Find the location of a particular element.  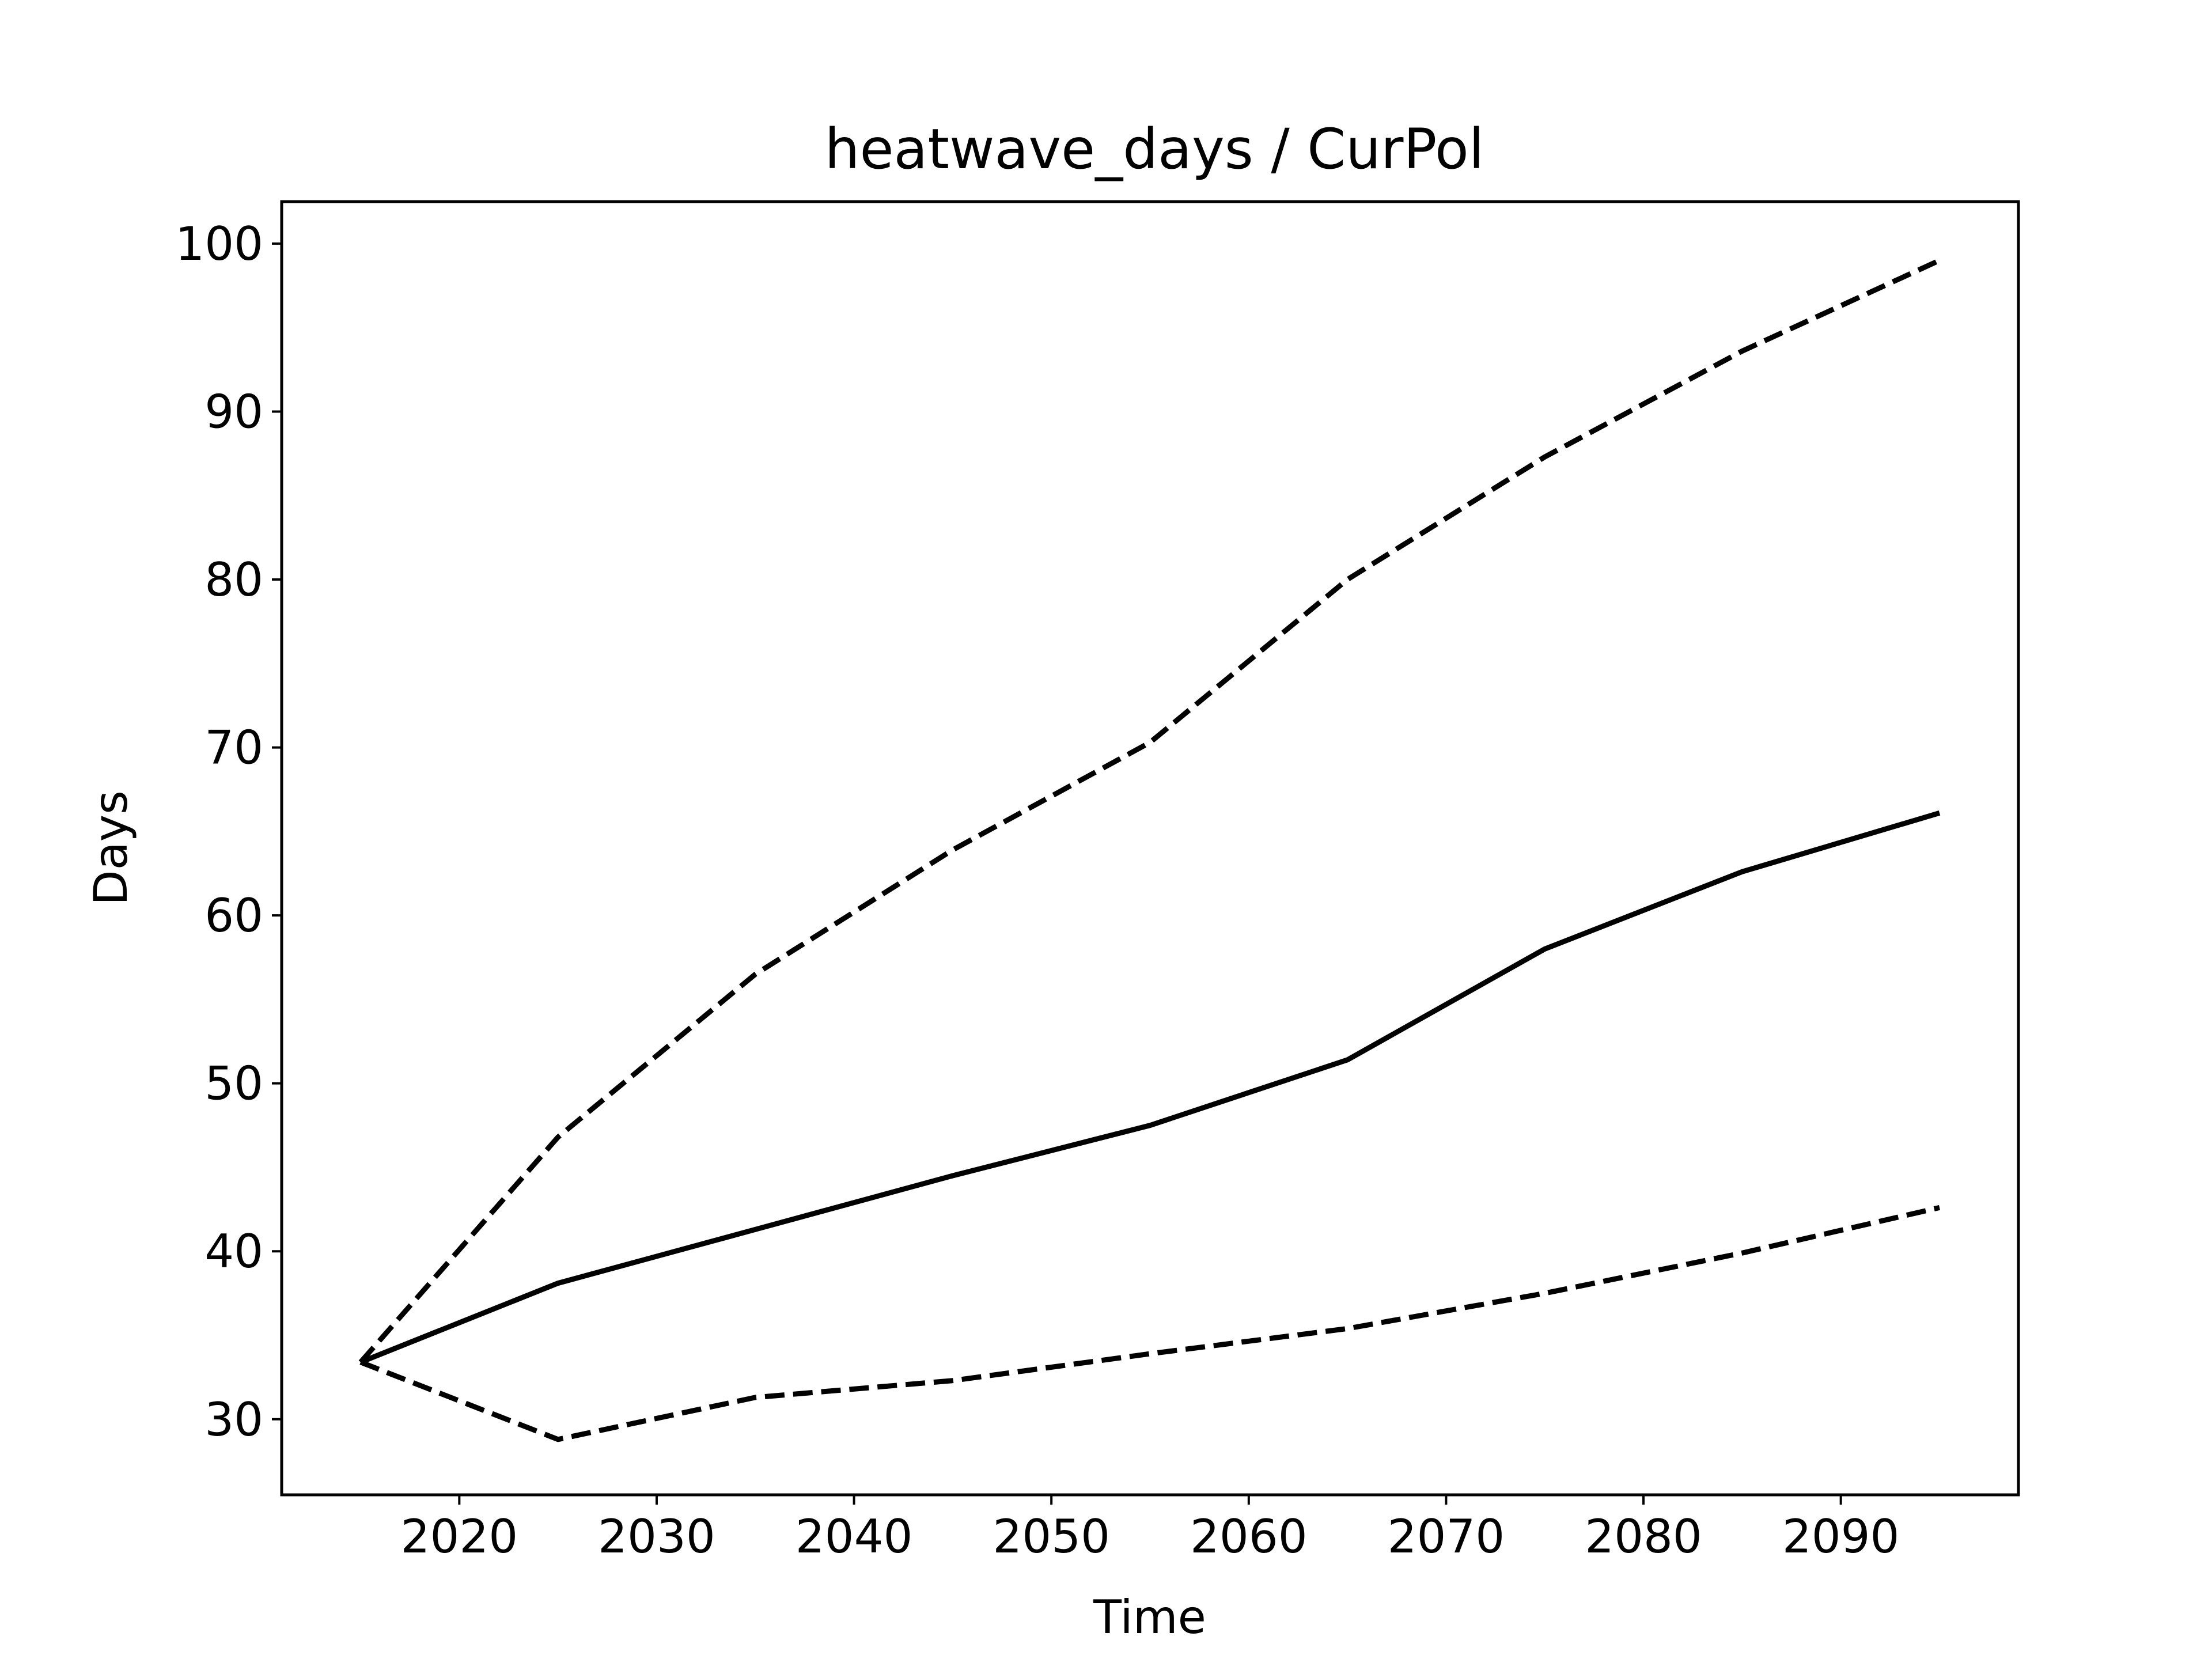

x-tick-label: 2050 is located at coordinates (1051, 1536).